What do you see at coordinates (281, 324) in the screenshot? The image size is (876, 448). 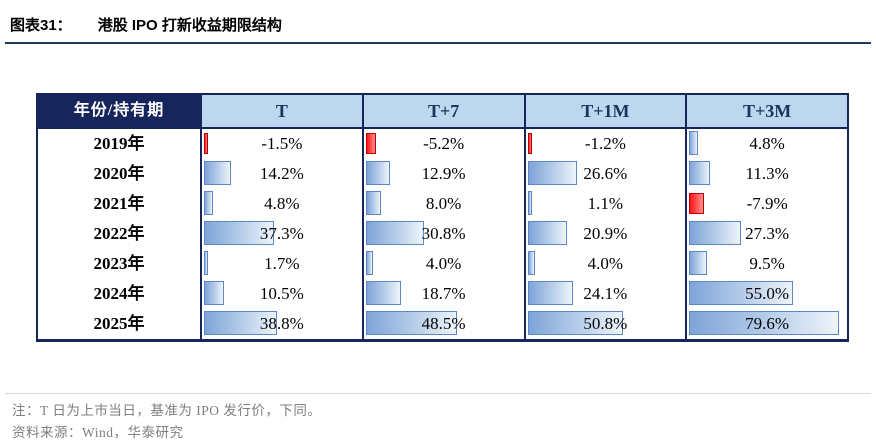 I see `value-cell: 38.8%` at bounding box center [281, 324].